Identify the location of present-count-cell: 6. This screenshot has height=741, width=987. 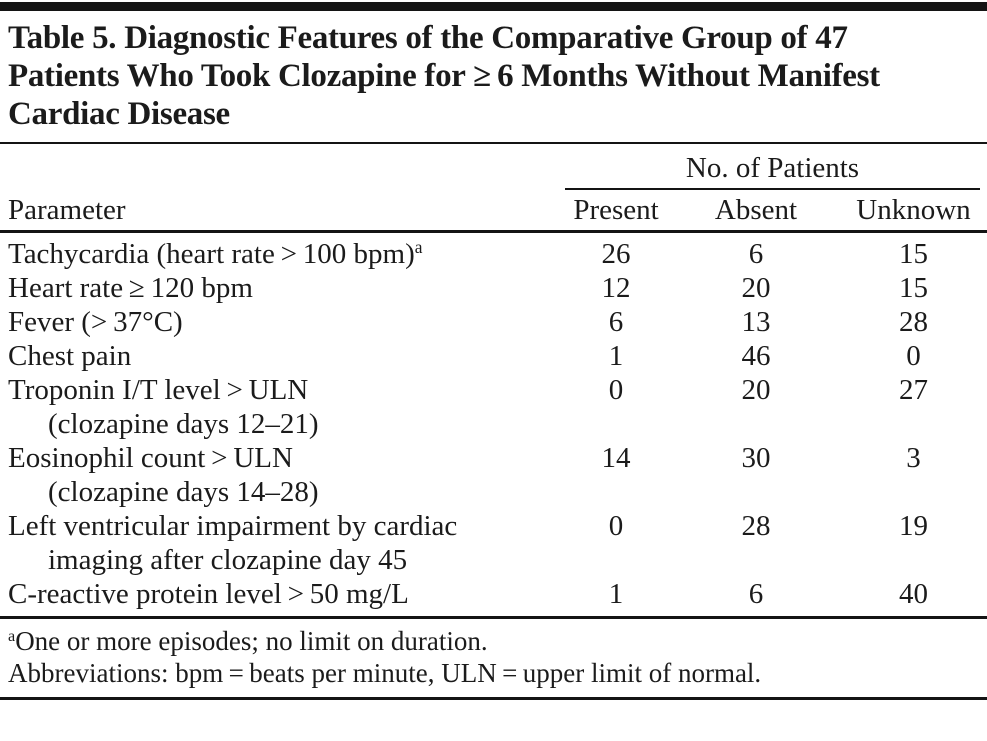
(616, 322).